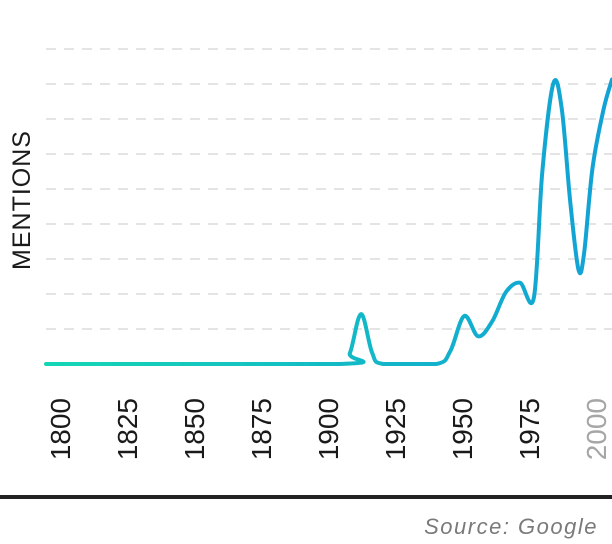 The height and width of the screenshot is (544, 612). I want to click on source-credit: Source: Google, so click(511, 526).